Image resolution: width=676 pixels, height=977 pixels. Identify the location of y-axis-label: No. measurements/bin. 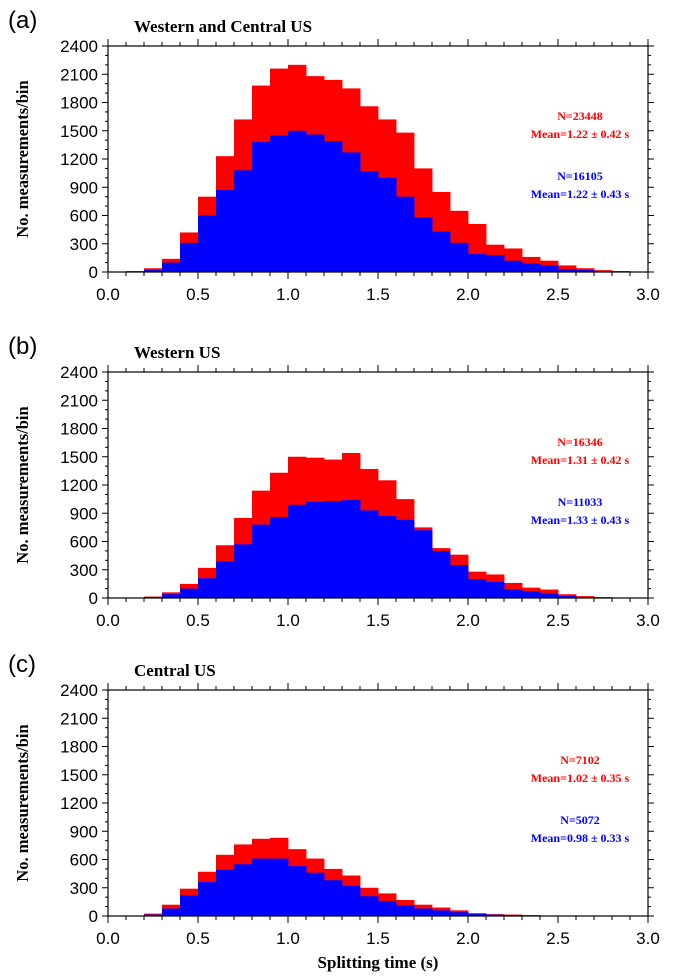
(22, 802).